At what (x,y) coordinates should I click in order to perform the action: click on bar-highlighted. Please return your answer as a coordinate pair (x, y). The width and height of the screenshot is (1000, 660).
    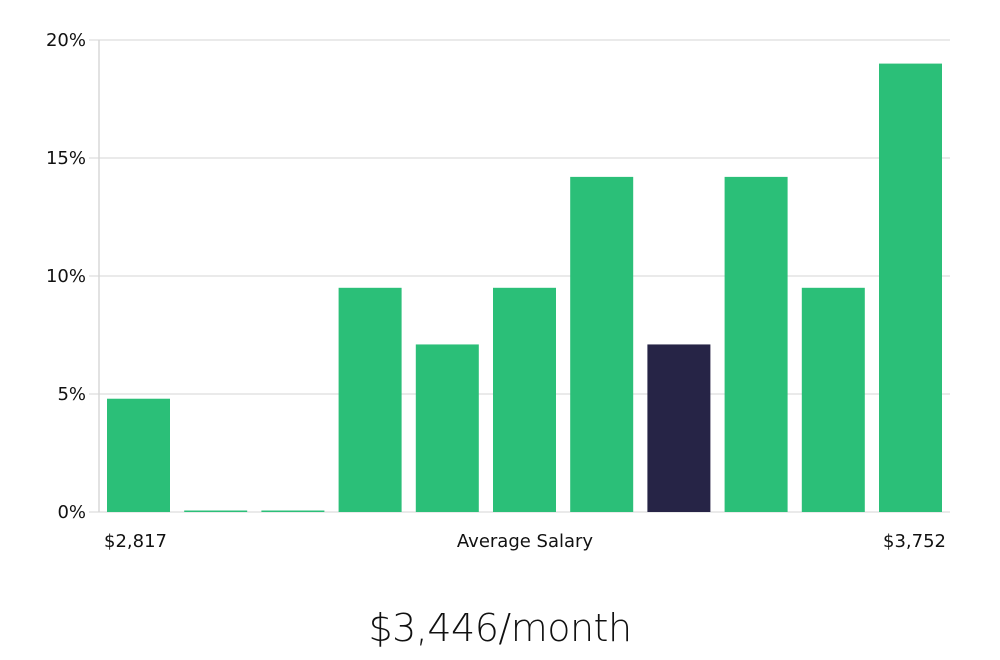
    Looking at the image, I should click on (679, 428).